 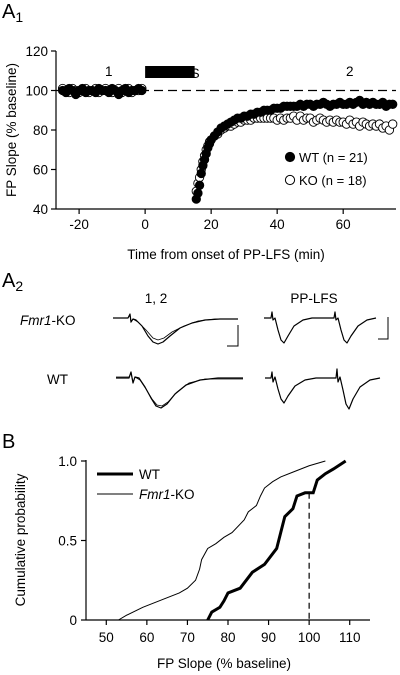 I want to click on b-y-tick-label: 0.5, so click(x=67, y=541).